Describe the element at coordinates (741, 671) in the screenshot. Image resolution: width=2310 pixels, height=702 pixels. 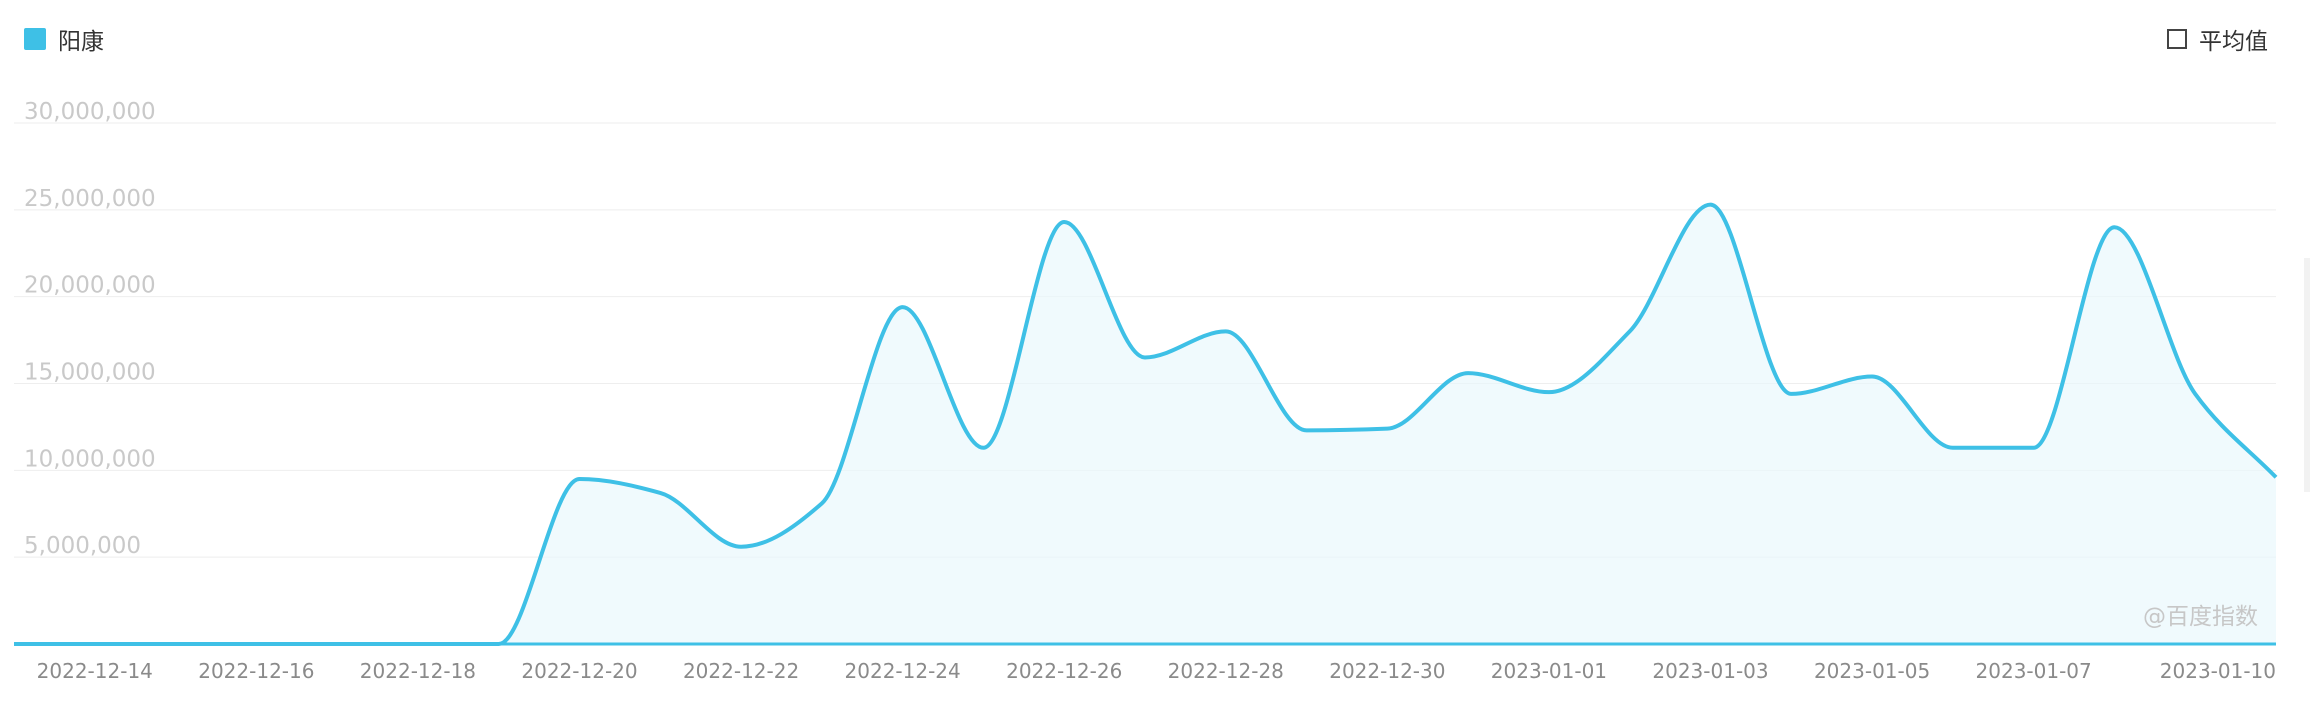
I see `x-tick-label: 2022-12-22` at that location.